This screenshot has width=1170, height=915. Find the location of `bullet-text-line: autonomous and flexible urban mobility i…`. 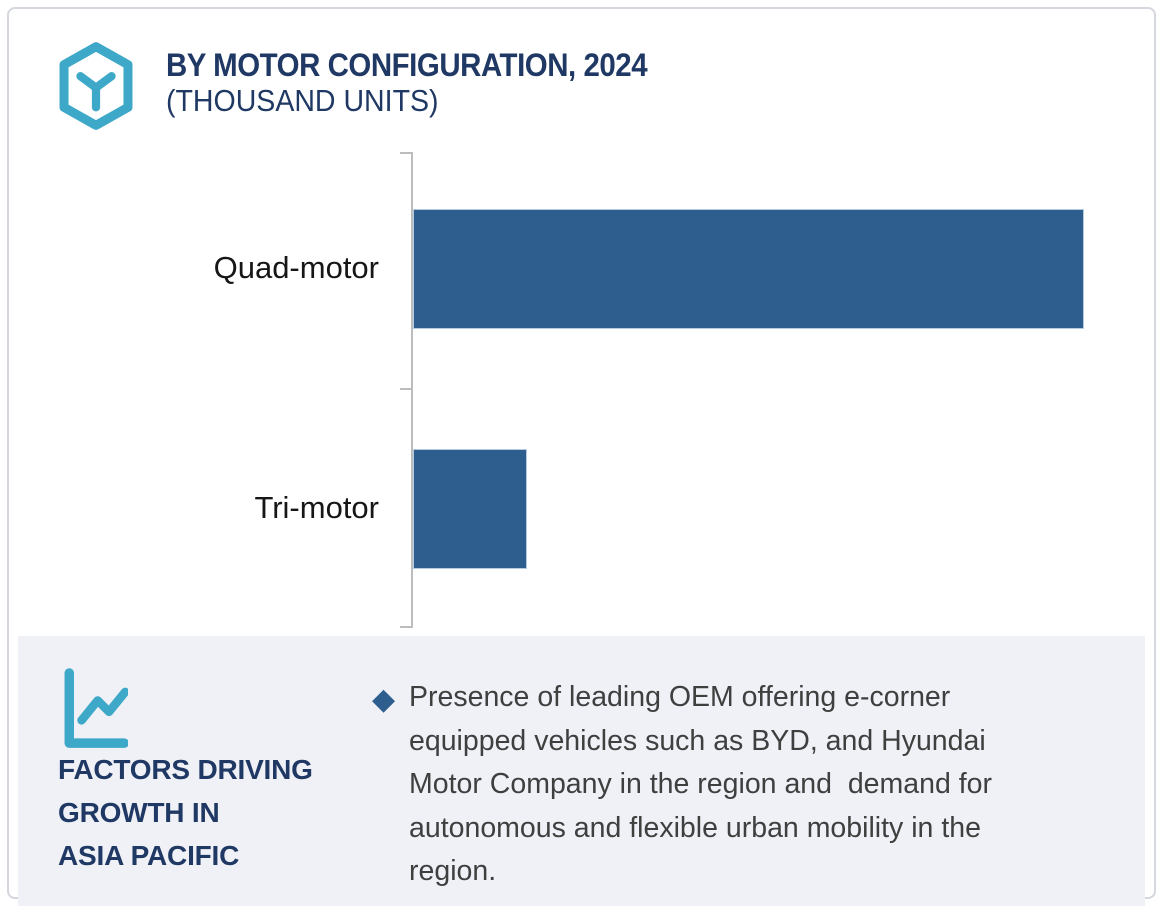

bullet-text-line: autonomous and flexible urban mobility i… is located at coordinates (695, 827).